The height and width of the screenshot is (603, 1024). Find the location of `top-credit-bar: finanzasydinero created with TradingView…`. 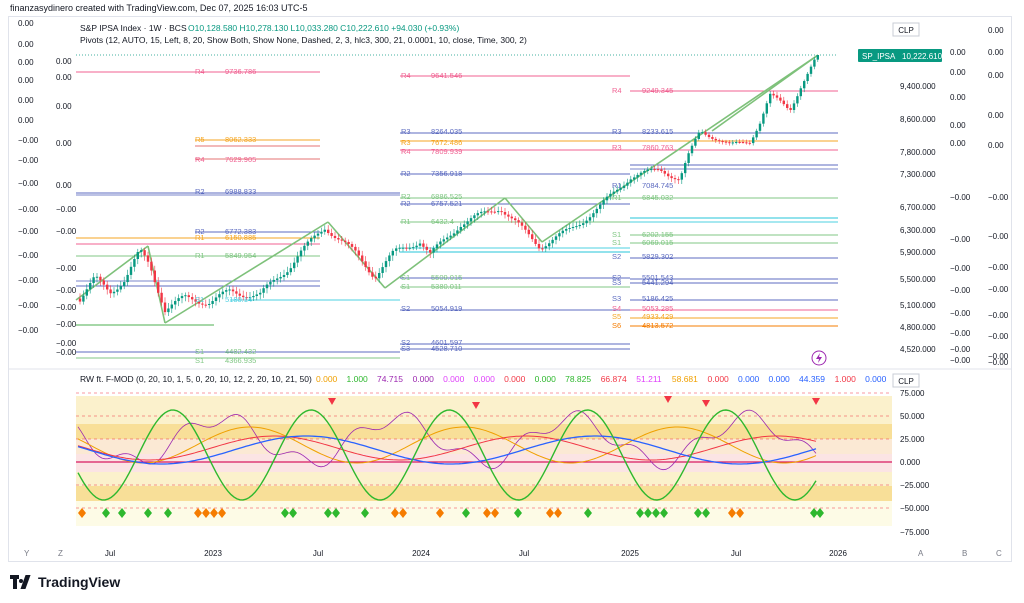

top-credit-bar: finanzasydinero created with TradingView… is located at coordinates (512, 8).